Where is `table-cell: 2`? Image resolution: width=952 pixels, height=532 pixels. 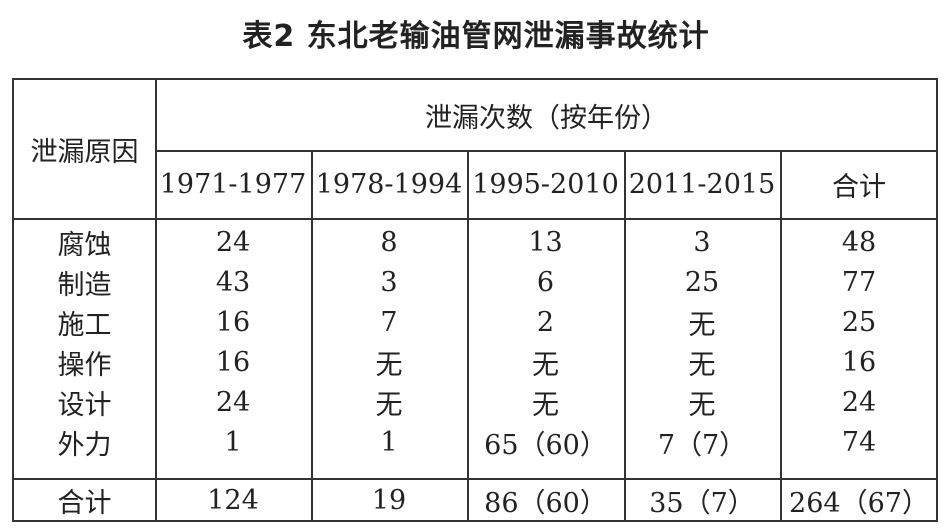
table-cell: 2 is located at coordinates (545, 322).